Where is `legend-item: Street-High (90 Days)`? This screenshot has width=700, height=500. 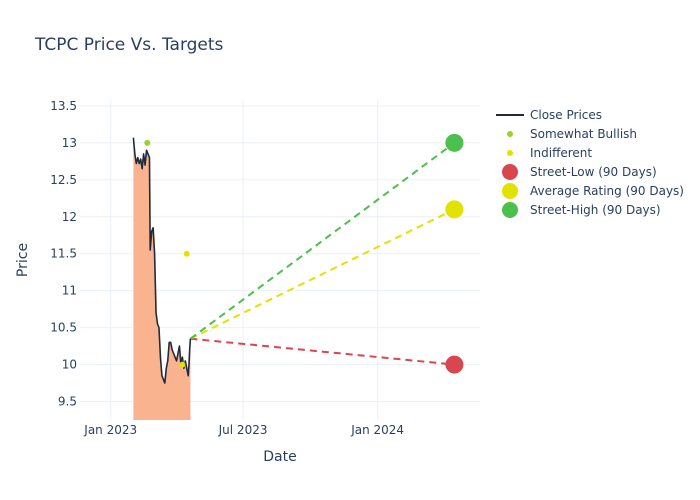 legend-item: Street-High (90 Days) is located at coordinates (581, 210).